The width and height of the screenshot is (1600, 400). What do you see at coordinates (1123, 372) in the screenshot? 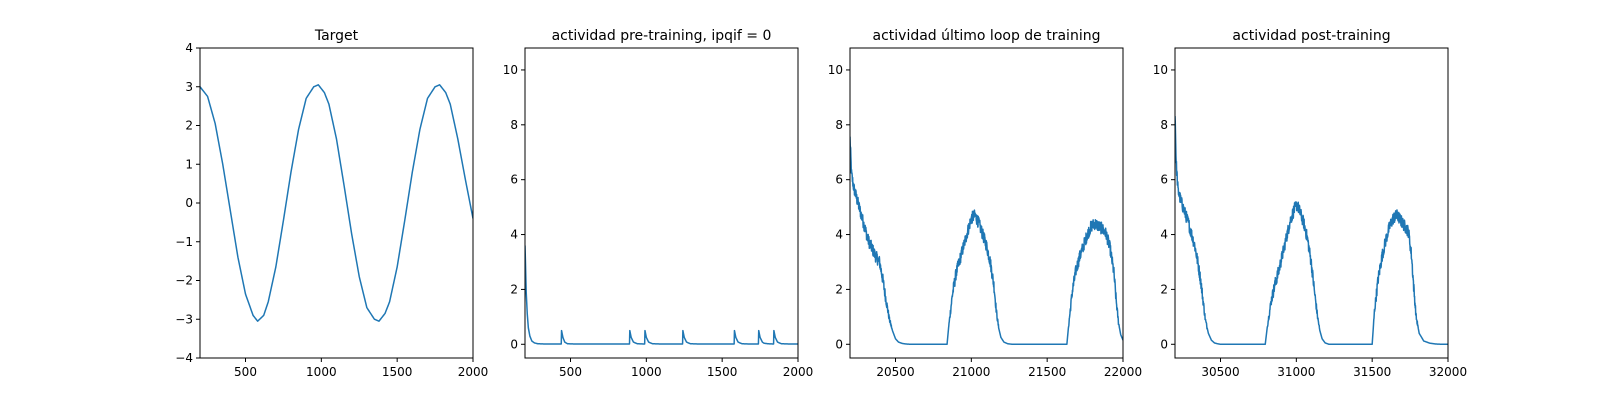
I see `x-tick-label: 22000` at bounding box center [1123, 372].